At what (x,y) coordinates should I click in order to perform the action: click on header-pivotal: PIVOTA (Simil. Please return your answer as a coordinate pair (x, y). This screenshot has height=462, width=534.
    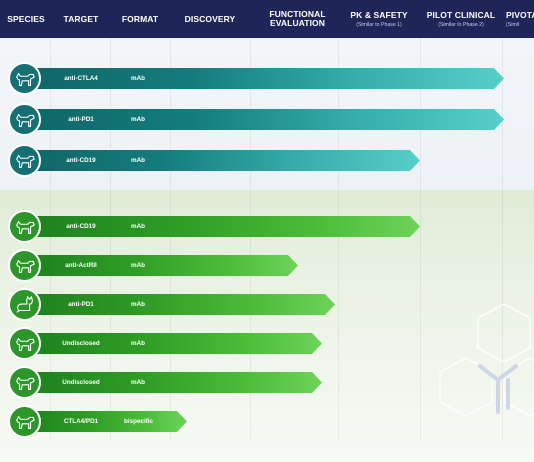
    Looking at the image, I should click on (518, 19).